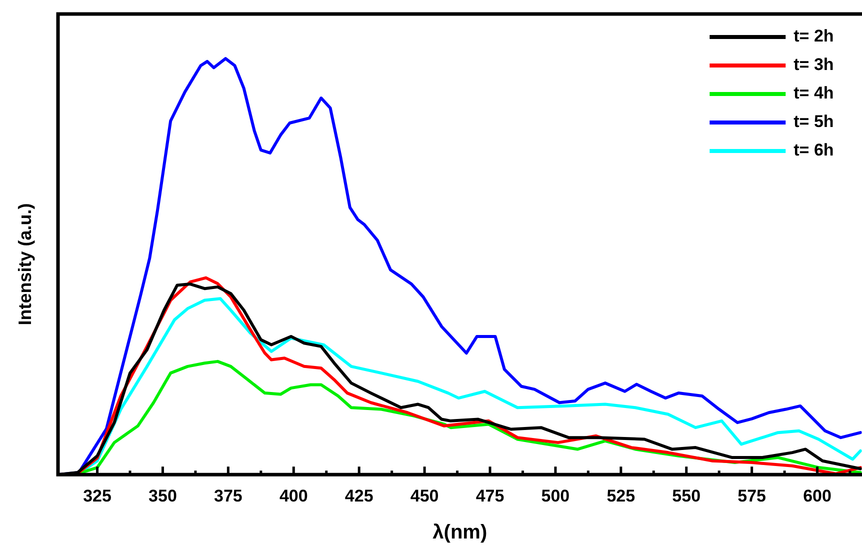 This screenshot has height=545, width=862. I want to click on x-tick-label: 500, so click(555, 496).